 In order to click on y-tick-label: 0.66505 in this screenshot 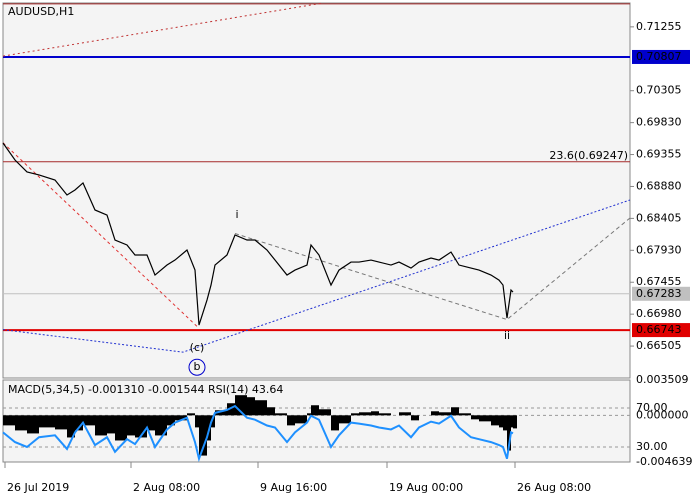, I will do `click(659, 345)`.